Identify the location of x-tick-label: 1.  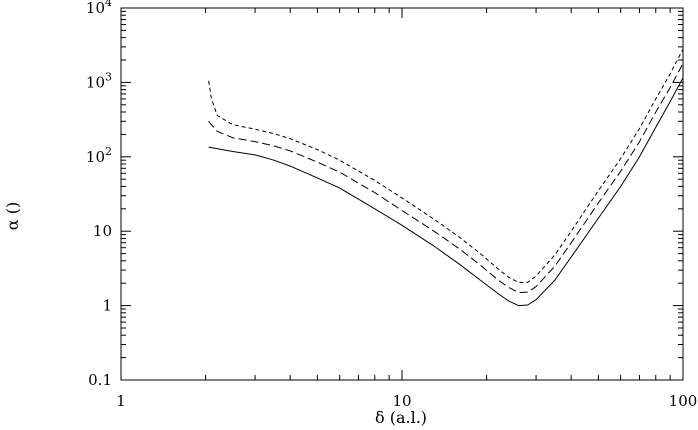
(121, 401).